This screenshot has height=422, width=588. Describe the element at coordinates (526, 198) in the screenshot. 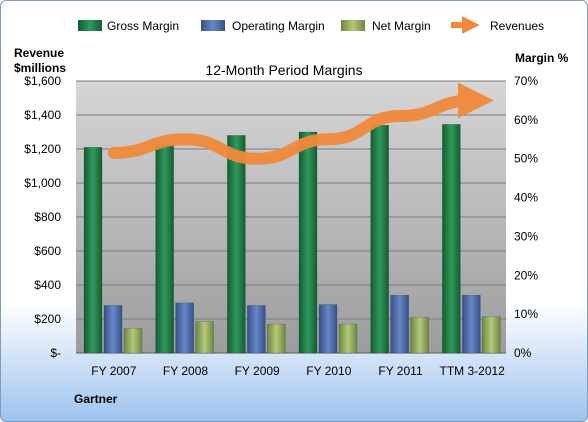

I see `right-tick-label: 40%` at that location.